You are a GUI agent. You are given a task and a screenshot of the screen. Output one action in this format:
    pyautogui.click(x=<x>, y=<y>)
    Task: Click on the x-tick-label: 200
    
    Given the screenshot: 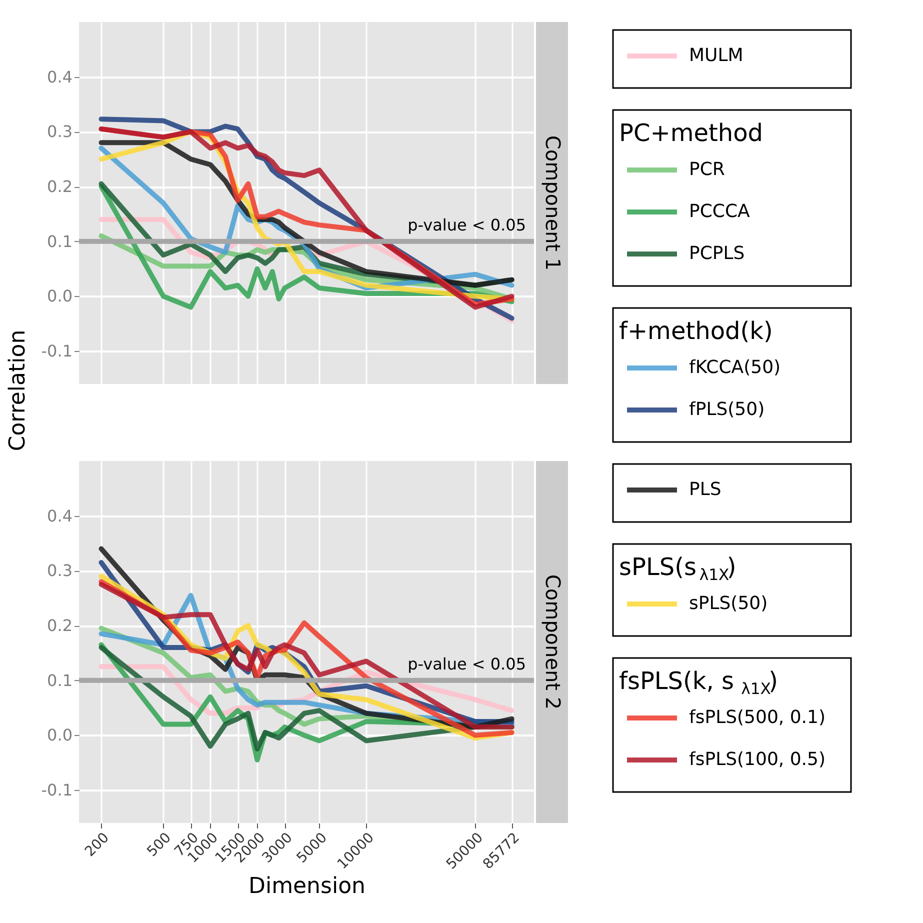 What is the action you would take?
    pyautogui.click(x=97, y=845)
    